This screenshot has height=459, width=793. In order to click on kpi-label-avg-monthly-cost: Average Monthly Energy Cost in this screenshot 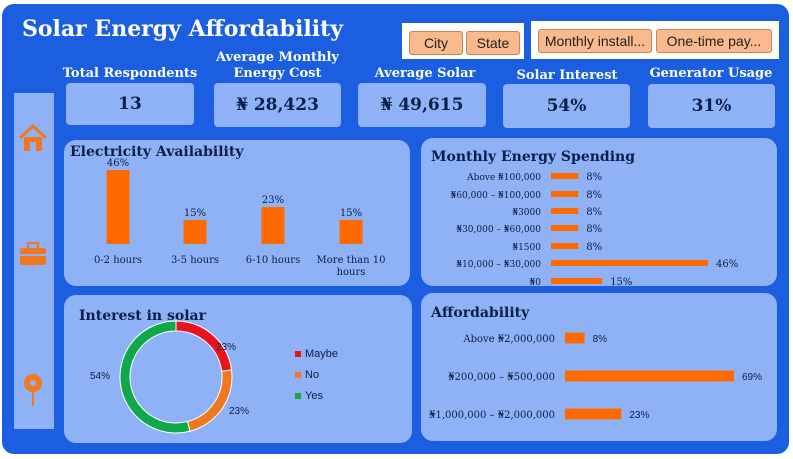, I will do `click(277, 65)`.